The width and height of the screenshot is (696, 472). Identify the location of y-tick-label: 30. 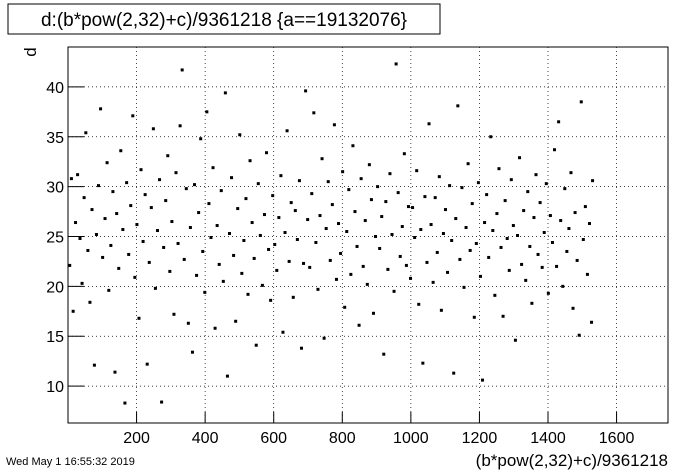
(55, 188).